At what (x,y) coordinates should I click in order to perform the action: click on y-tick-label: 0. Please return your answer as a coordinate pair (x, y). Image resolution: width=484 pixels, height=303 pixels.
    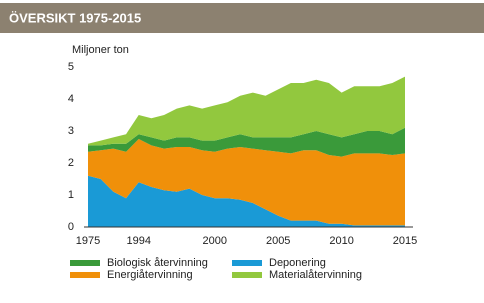
    Looking at the image, I should click on (71, 227).